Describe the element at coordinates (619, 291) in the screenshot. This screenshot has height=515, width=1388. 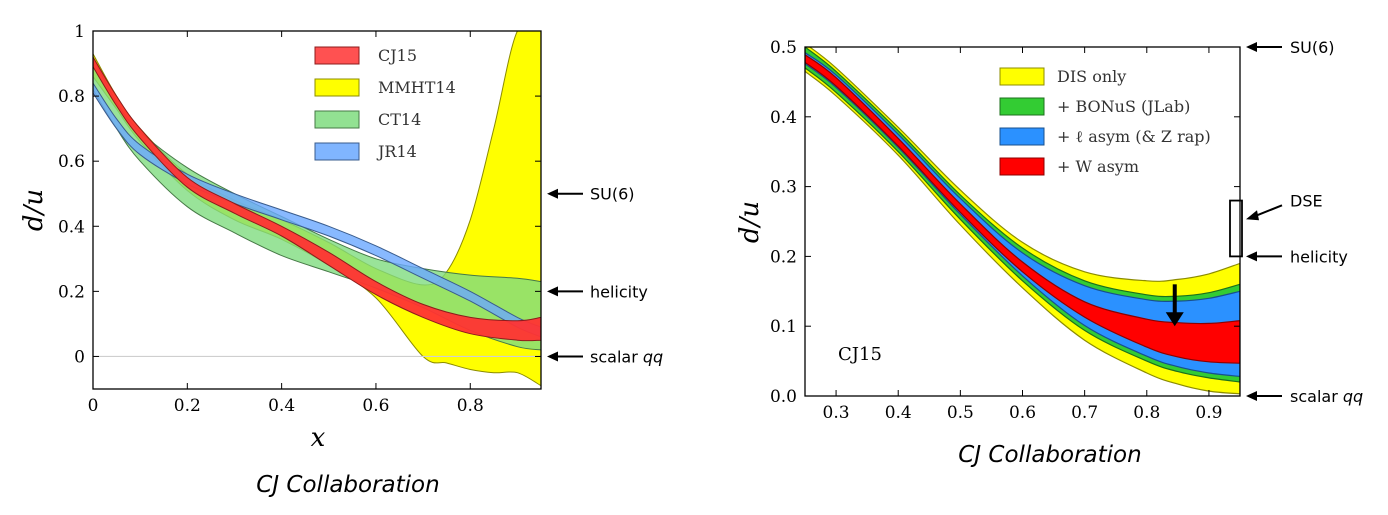
I see `left-annotation-label: helicity` at that location.